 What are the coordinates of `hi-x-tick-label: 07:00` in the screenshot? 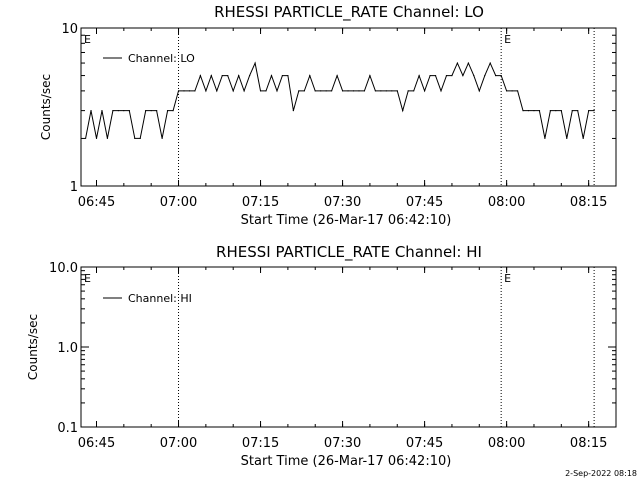 It's located at (178, 443).